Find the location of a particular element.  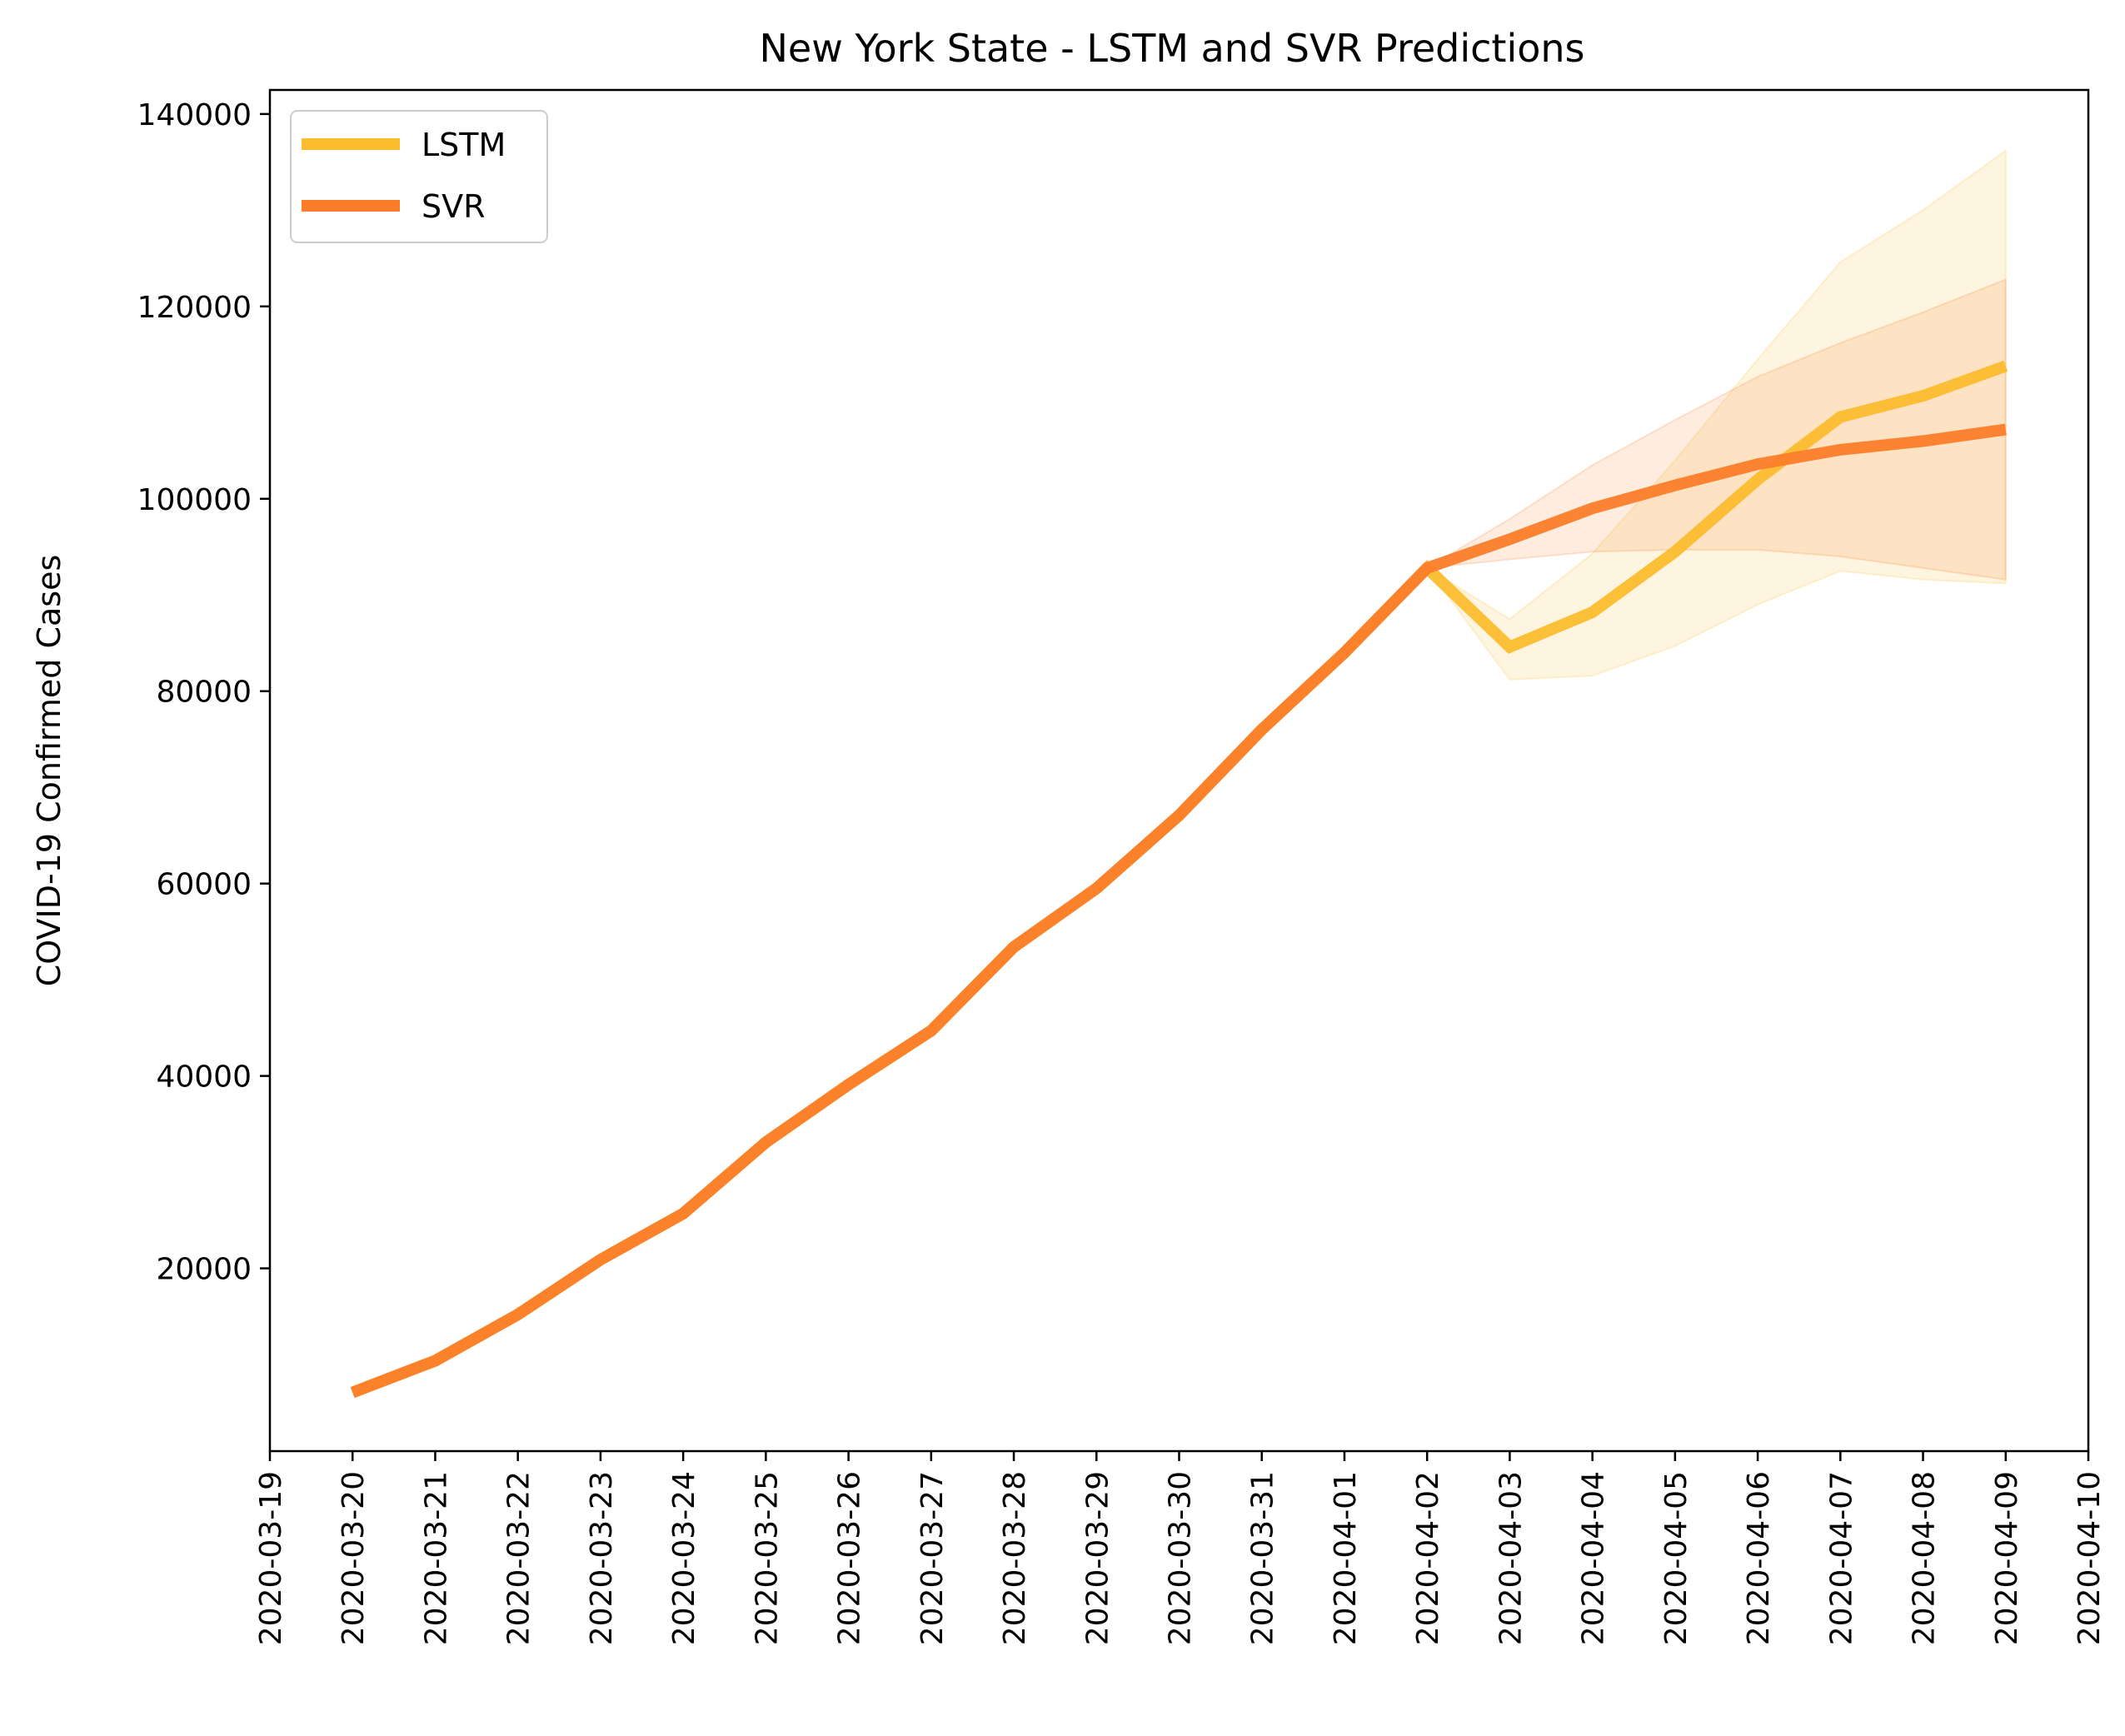

confidence-bands is located at coordinates (1716, 415).